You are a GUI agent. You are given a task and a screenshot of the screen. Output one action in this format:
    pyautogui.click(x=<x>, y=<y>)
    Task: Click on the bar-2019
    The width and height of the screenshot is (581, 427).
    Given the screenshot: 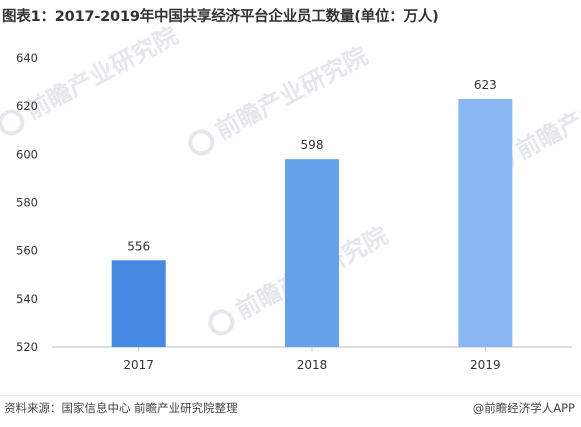 What is the action you would take?
    pyautogui.click(x=485, y=222)
    